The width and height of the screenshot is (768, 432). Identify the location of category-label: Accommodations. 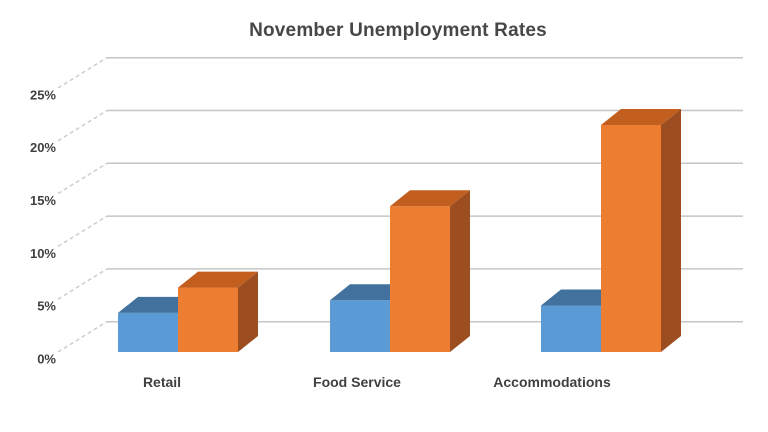
(552, 382).